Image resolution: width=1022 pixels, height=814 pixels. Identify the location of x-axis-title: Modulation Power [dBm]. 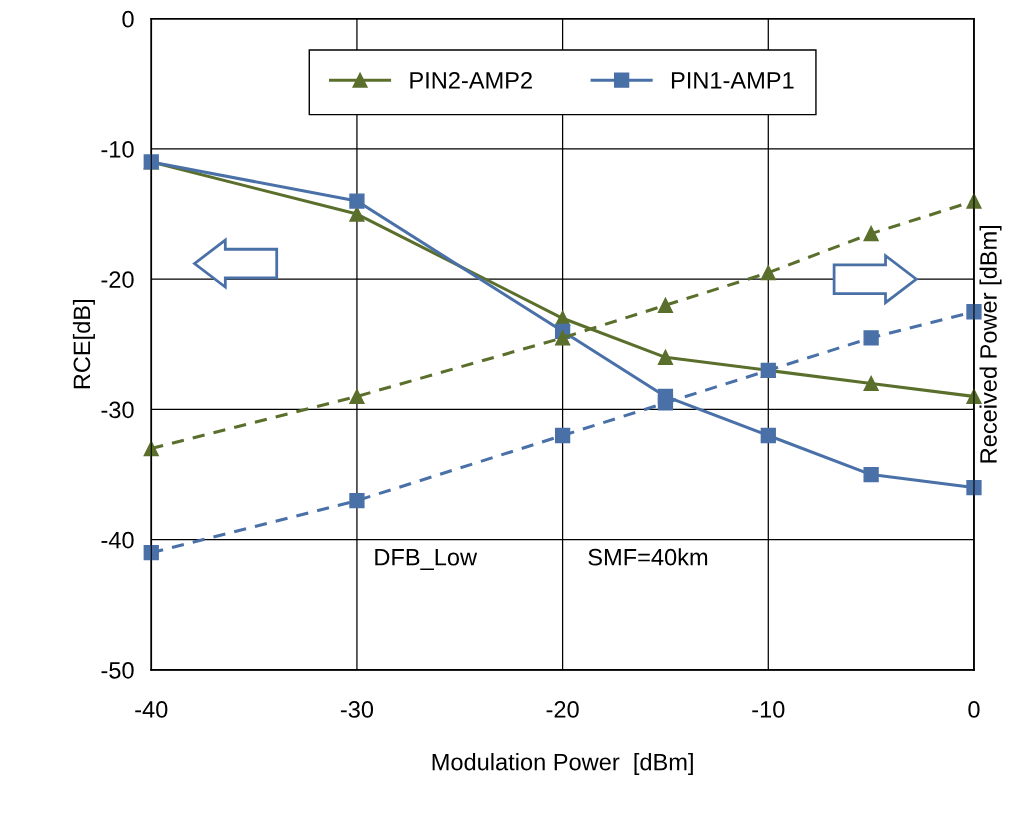
(562, 764).